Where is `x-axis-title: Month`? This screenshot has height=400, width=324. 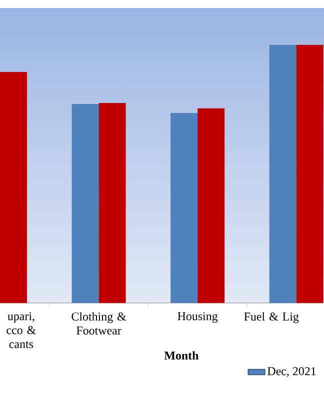
x-axis-title: Month is located at coordinates (181, 355).